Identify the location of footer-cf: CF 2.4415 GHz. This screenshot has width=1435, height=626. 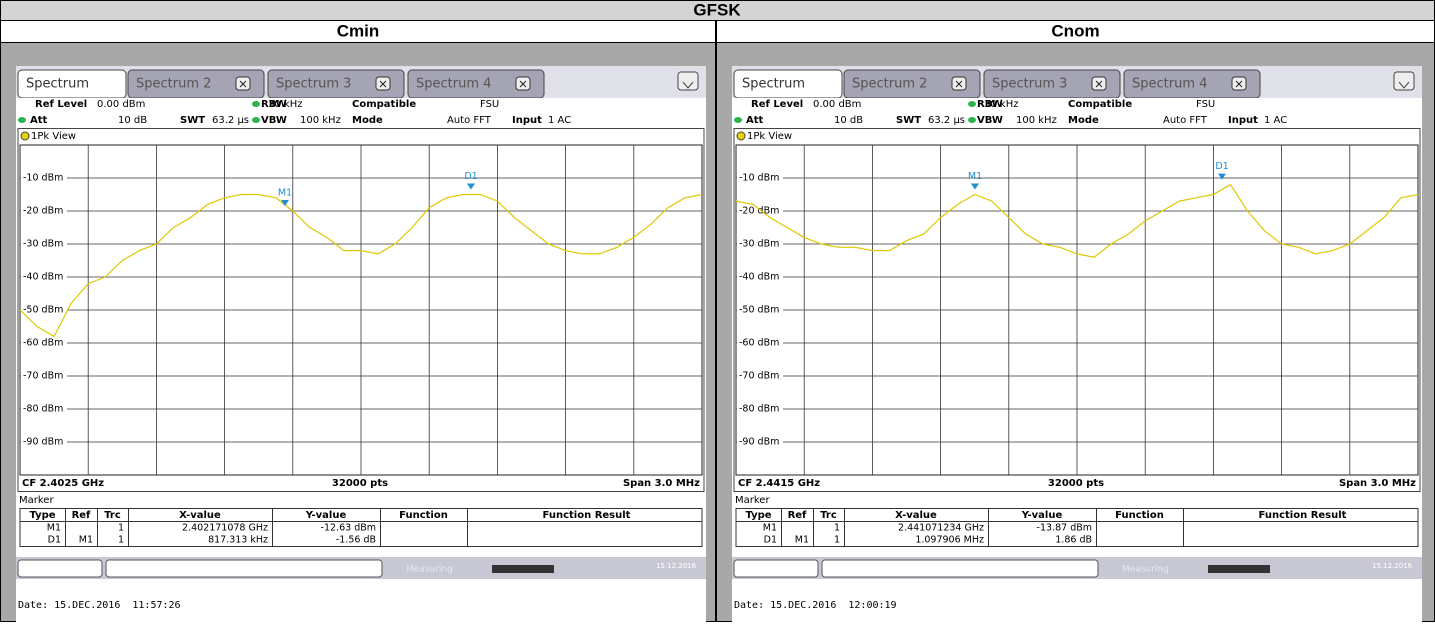
(779, 483).